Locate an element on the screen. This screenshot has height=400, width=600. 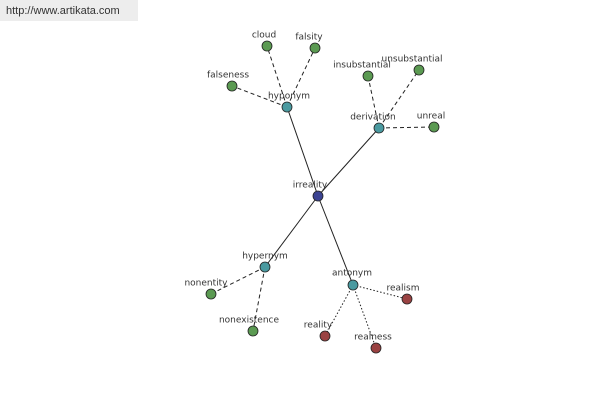
node-label: falsity is located at coordinates (309, 38).